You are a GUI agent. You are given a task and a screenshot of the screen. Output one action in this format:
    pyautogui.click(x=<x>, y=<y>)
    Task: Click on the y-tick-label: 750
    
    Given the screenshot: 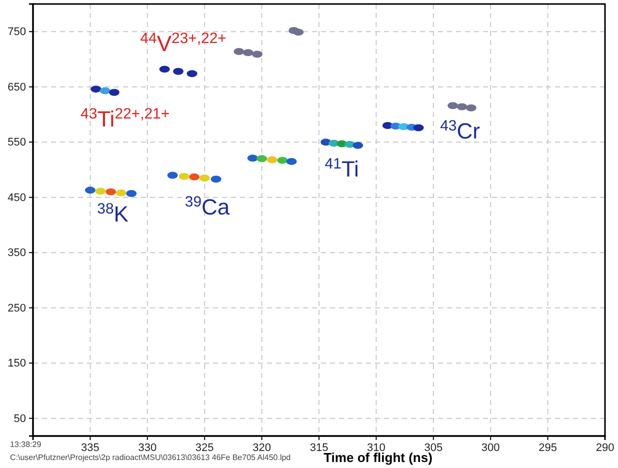 What is the action you would take?
    pyautogui.click(x=17, y=32)
    